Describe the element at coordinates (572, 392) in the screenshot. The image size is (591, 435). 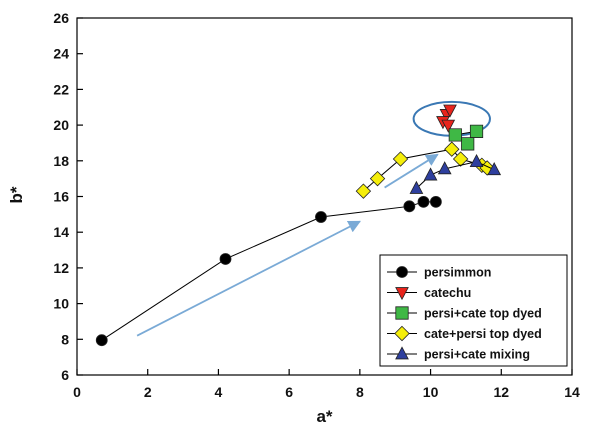
I see `x-tick-label: 14` at that location.